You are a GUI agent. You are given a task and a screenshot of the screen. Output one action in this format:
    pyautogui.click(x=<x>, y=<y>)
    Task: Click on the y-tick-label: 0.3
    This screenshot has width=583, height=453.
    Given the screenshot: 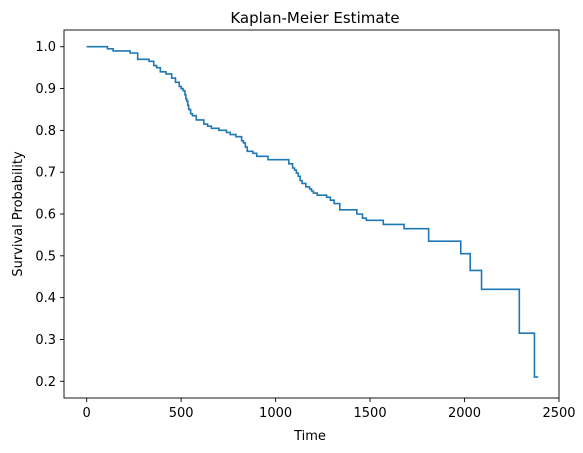 What is the action you would take?
    pyautogui.click(x=45, y=340)
    